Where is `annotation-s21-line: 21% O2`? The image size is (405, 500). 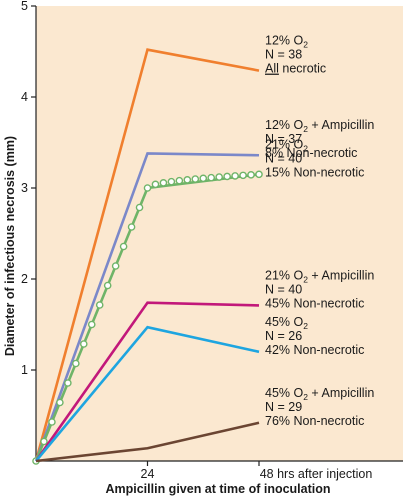 annotation-s21-line: 21% O2 is located at coordinates (286, 145).